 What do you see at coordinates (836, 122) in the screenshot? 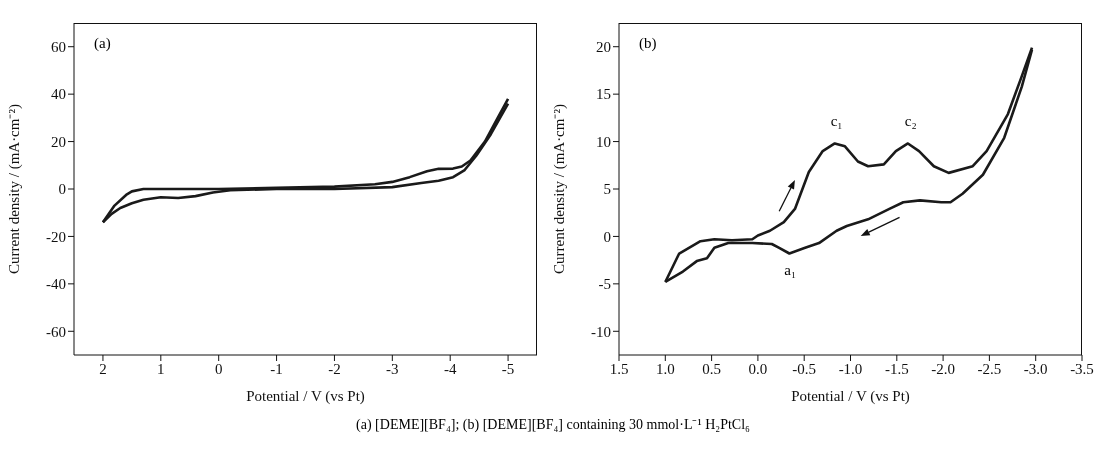
I see `annotation: c₁` at bounding box center [836, 122].